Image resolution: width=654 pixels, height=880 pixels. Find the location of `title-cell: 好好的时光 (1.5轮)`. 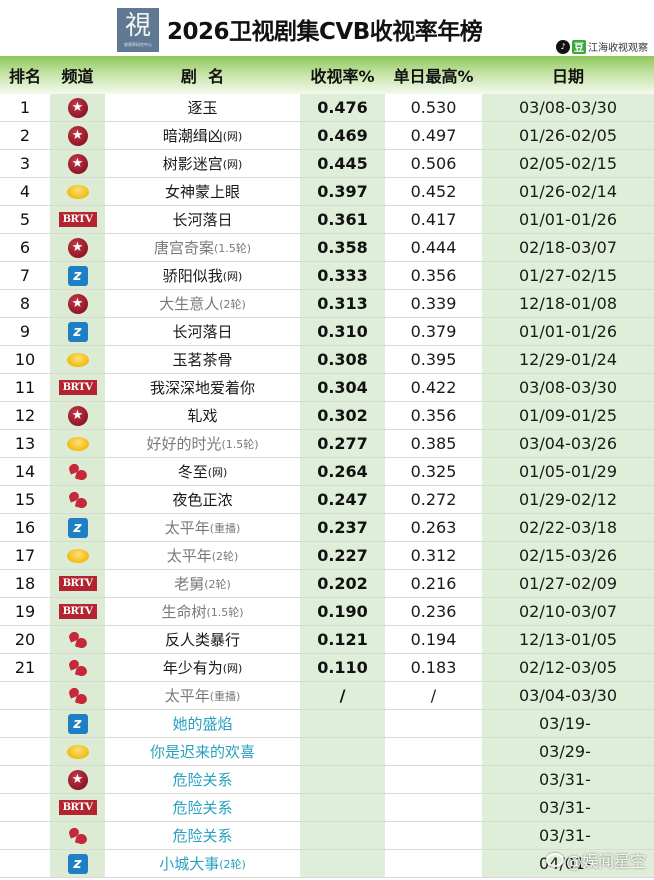

title-cell: 好好的时光 (1.5轮) is located at coordinates (202, 443).